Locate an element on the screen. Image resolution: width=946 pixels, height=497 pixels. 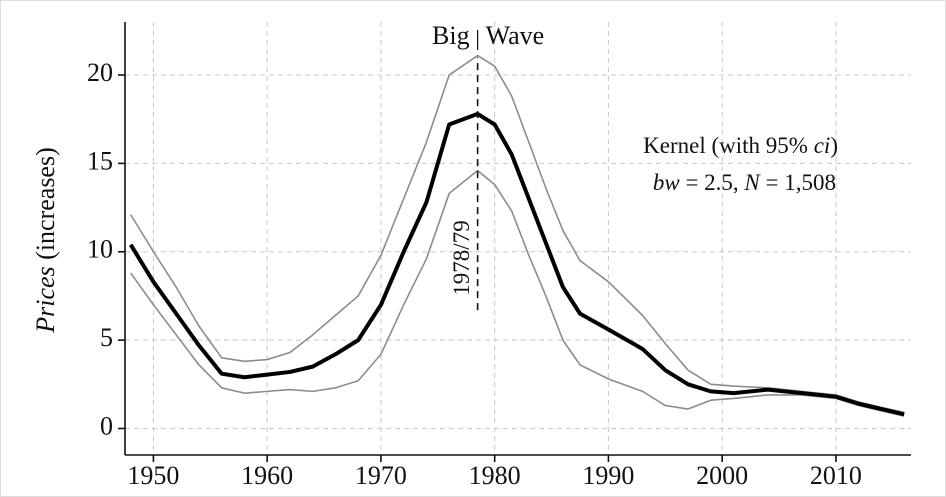
x-tick-label: 1990 is located at coordinates (608, 475).